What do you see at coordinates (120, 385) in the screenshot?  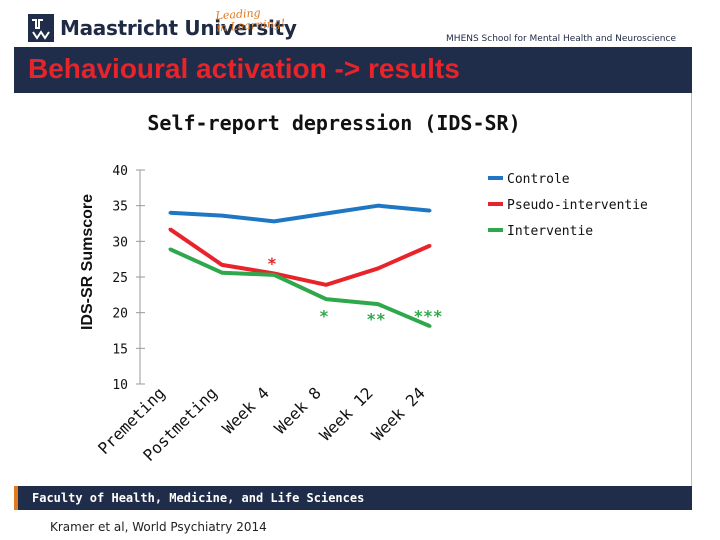 I see `y-tick-label: 10` at bounding box center [120, 385].